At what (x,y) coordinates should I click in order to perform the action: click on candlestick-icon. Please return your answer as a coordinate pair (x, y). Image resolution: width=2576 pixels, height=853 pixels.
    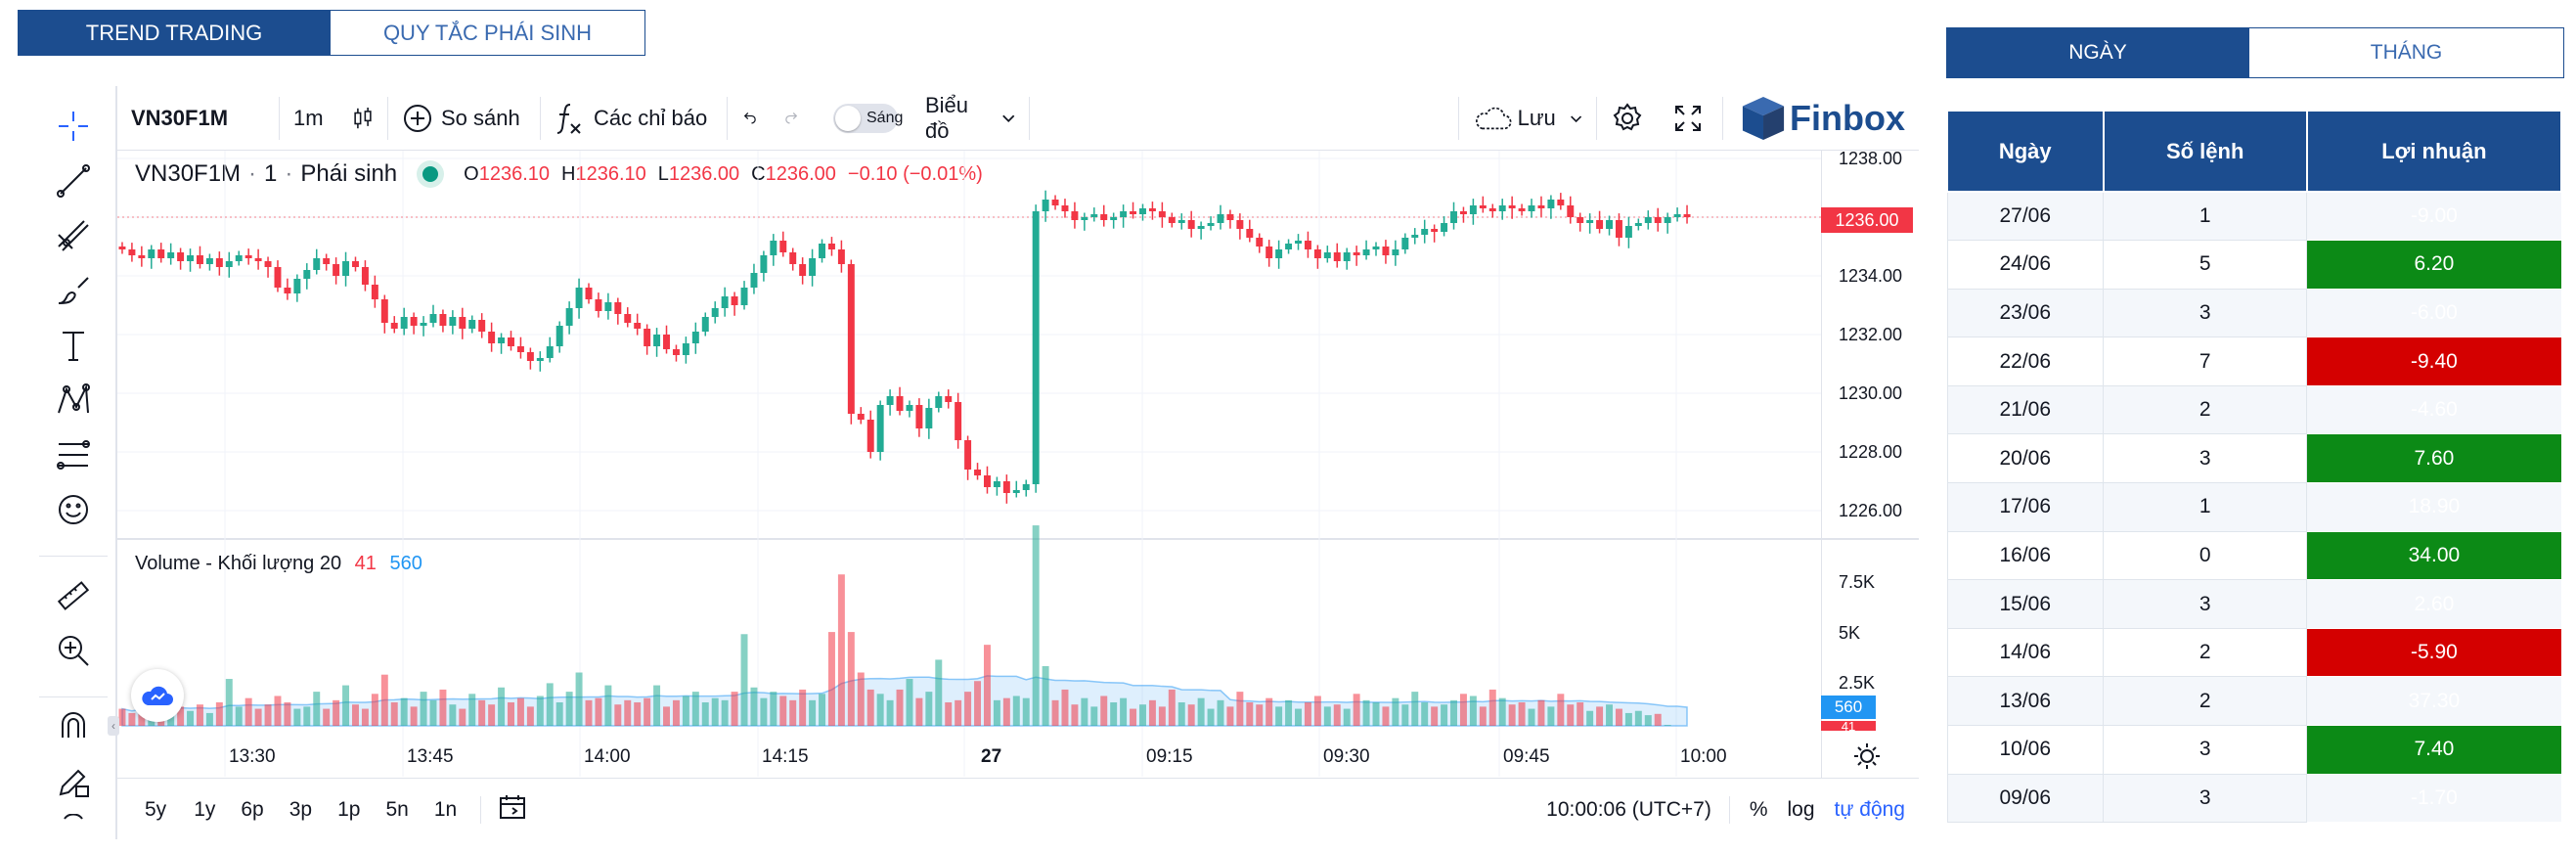
    Looking at the image, I should click on (363, 118).